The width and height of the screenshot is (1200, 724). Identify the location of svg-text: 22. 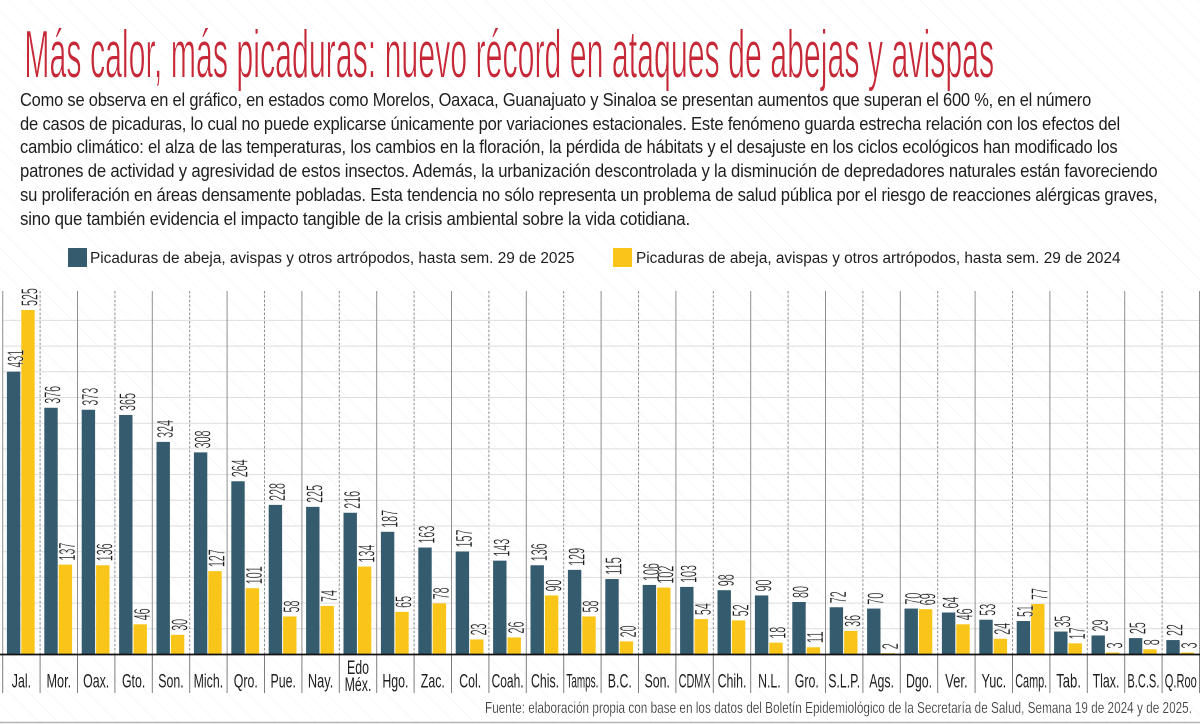
(1175, 630).